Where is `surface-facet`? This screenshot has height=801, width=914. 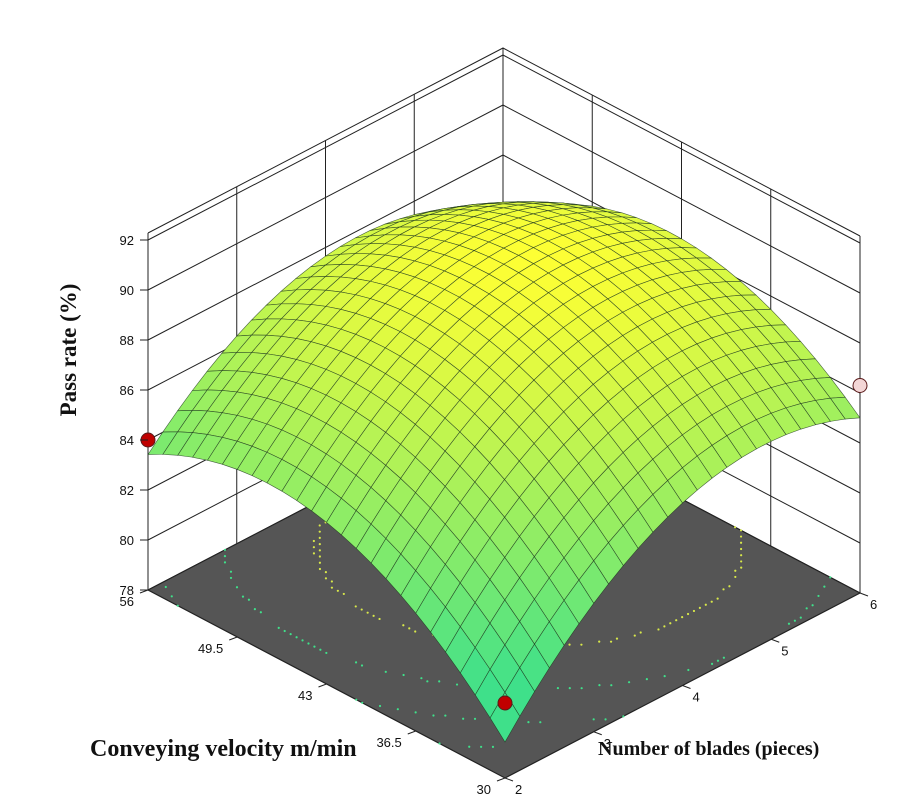
surface-facet is located at coordinates (505, 717).